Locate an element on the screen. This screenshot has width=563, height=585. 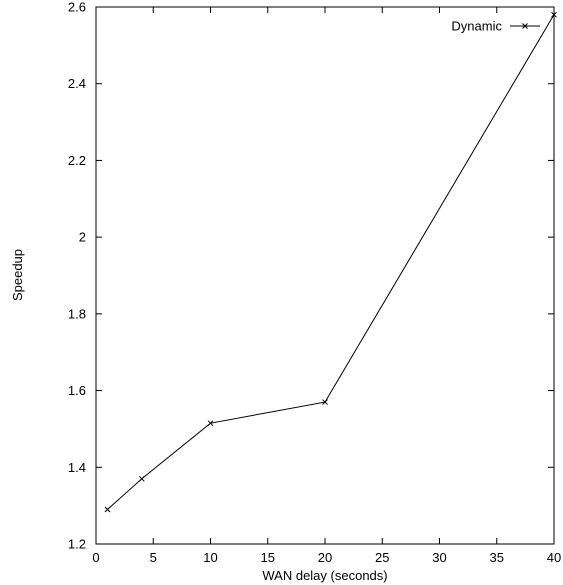
x-tick-label: 20 is located at coordinates (325, 557).